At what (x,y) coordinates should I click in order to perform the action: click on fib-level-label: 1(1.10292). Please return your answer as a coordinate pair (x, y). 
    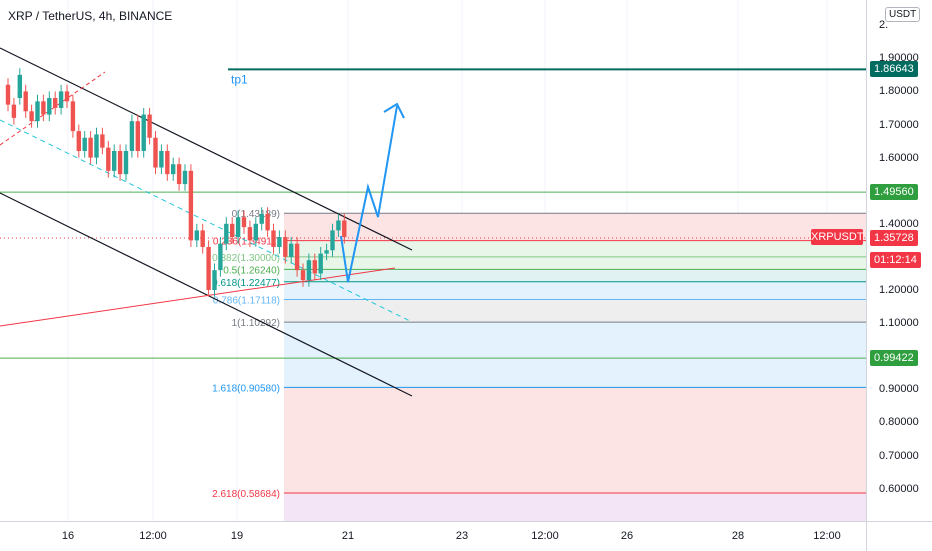
    Looking at the image, I should click on (256, 323).